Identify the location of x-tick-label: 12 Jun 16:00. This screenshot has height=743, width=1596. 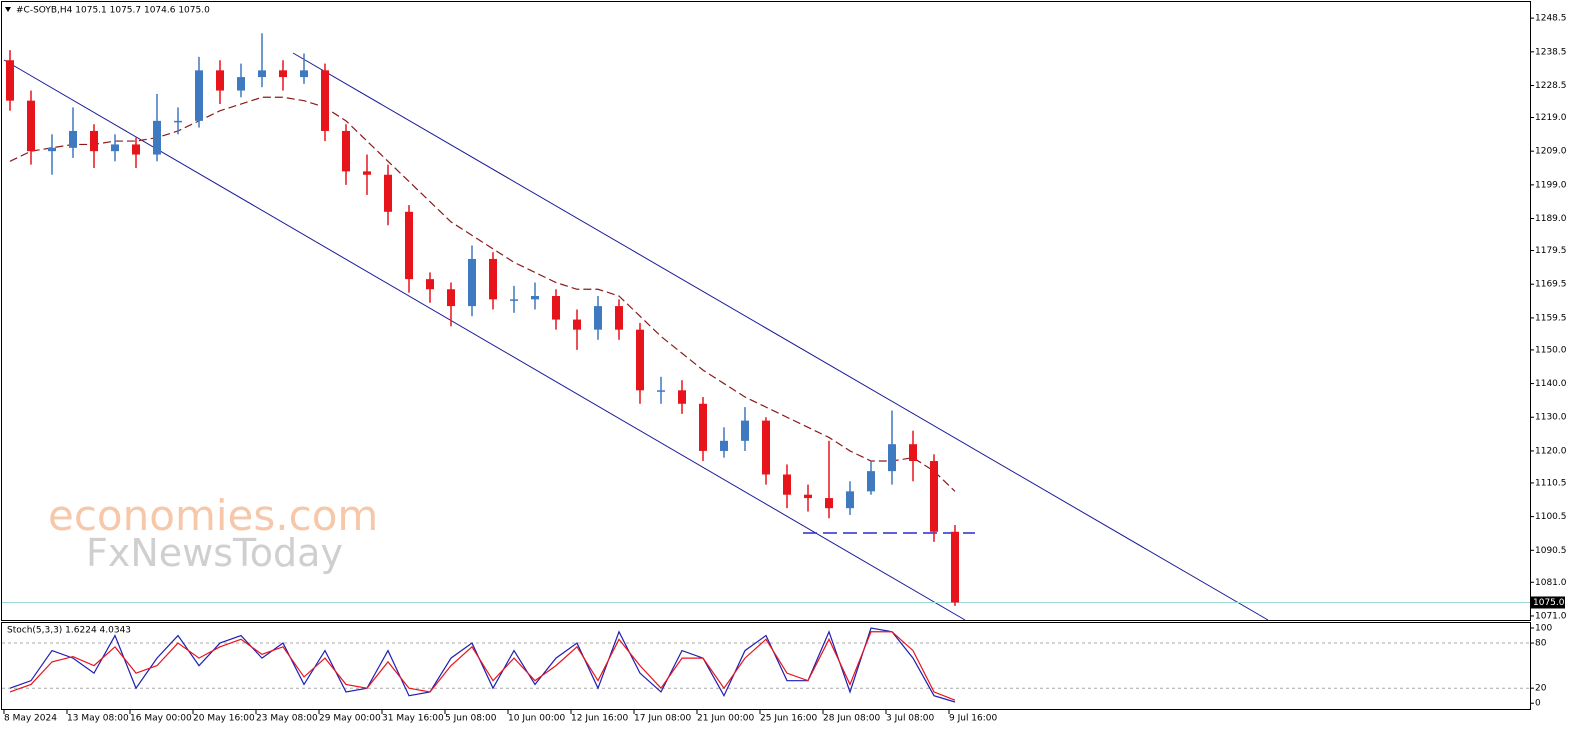
(599, 719).